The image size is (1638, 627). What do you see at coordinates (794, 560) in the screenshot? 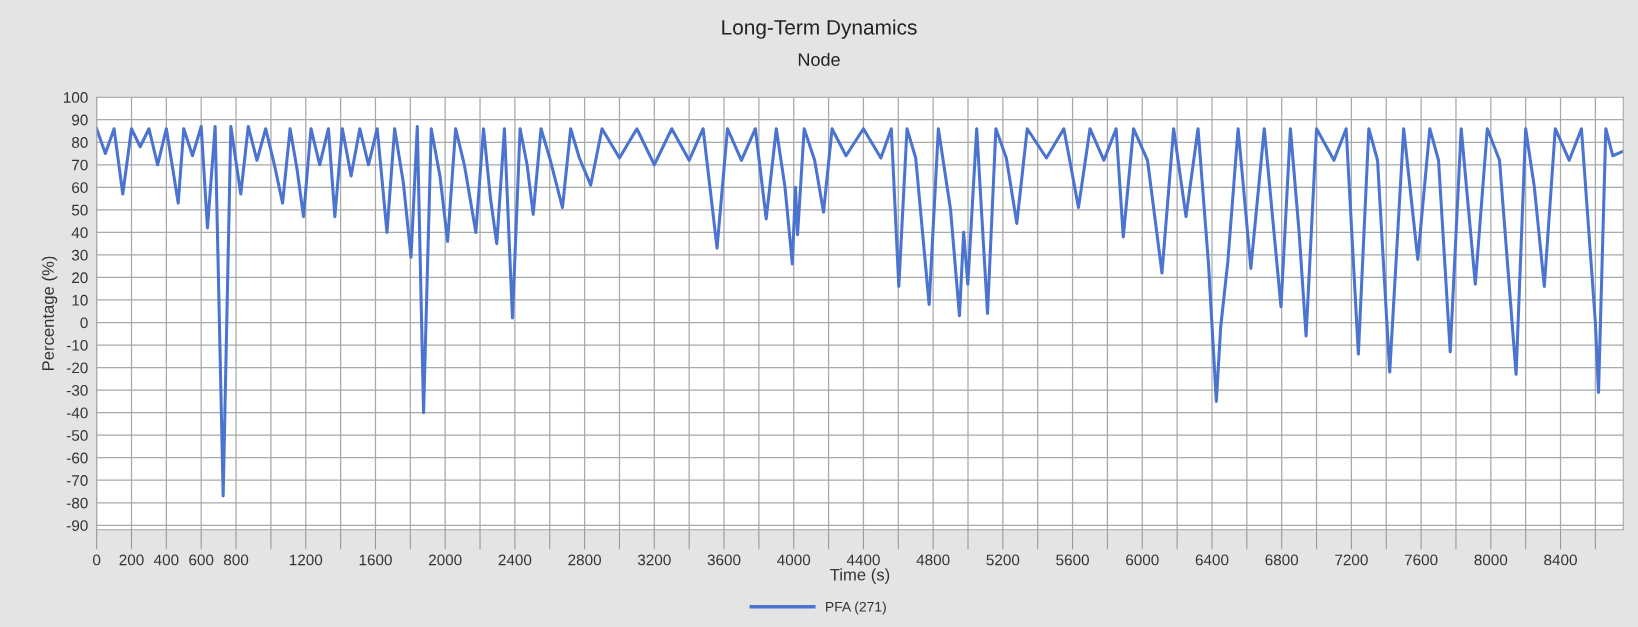
I see `x-tick-label: 4000` at bounding box center [794, 560].